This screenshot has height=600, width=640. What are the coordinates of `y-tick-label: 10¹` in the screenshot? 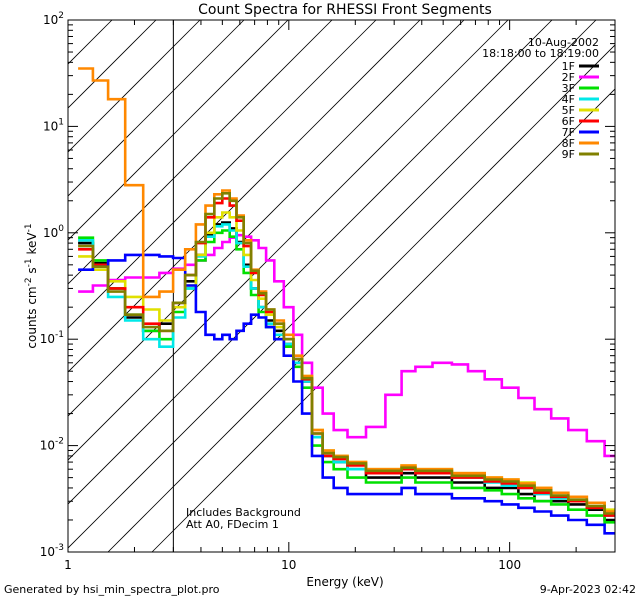 It's located at (53, 125).